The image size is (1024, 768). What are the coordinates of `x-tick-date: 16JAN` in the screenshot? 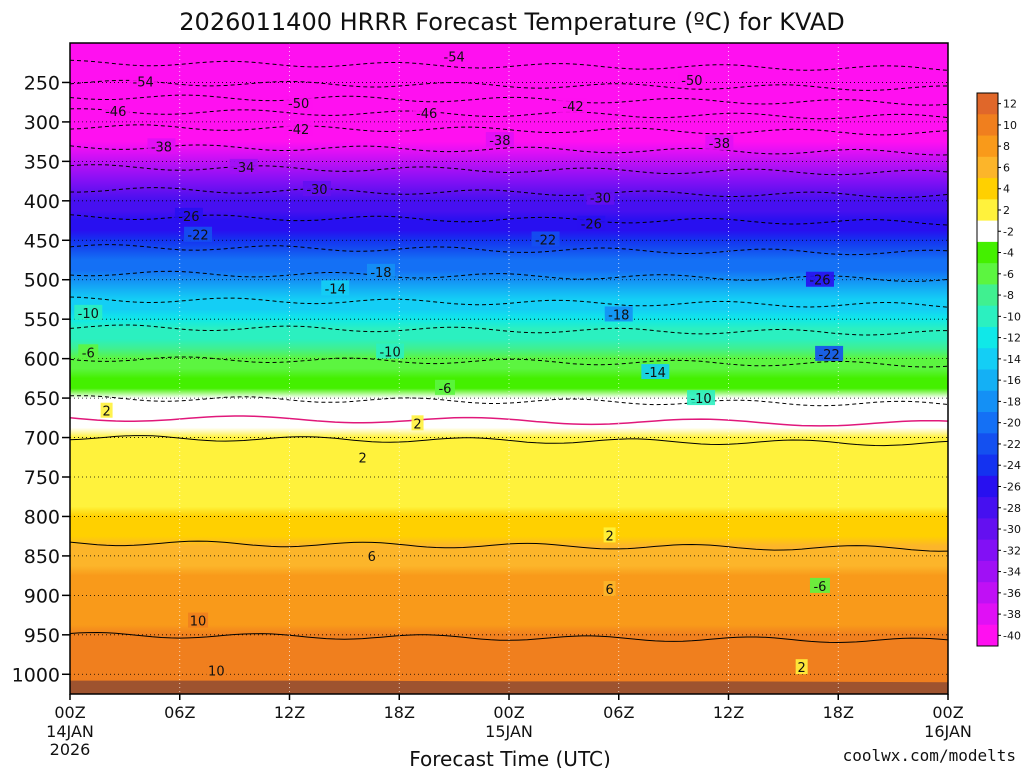 It's located at (948, 731).